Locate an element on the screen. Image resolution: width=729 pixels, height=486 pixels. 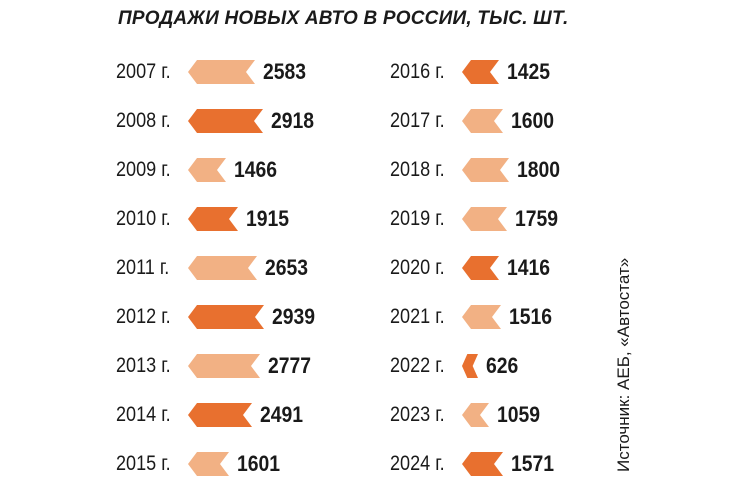
value-label: 1601 is located at coordinates (259, 463).